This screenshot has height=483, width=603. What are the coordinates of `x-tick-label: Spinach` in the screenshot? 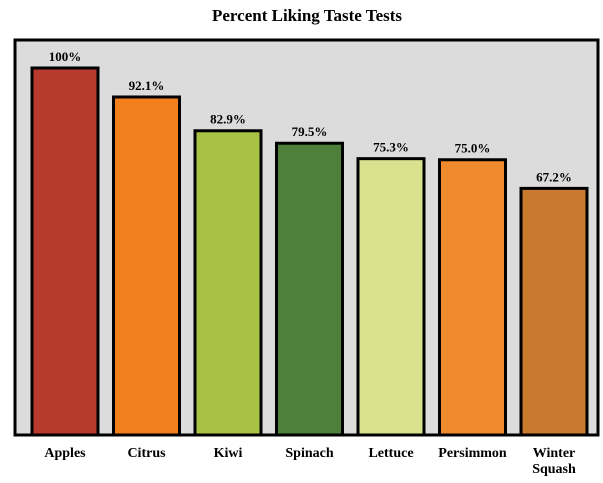 It's located at (309, 453).